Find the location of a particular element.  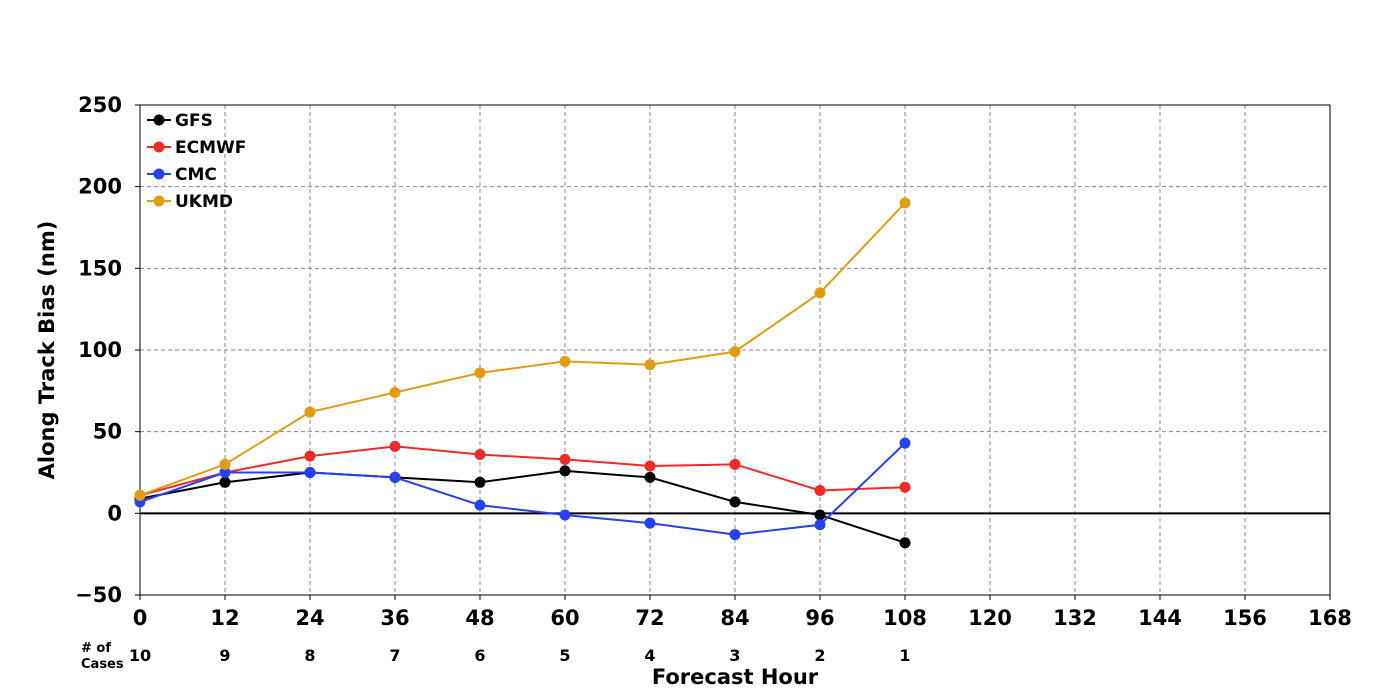

x-tick-label: 24 is located at coordinates (309, 618).